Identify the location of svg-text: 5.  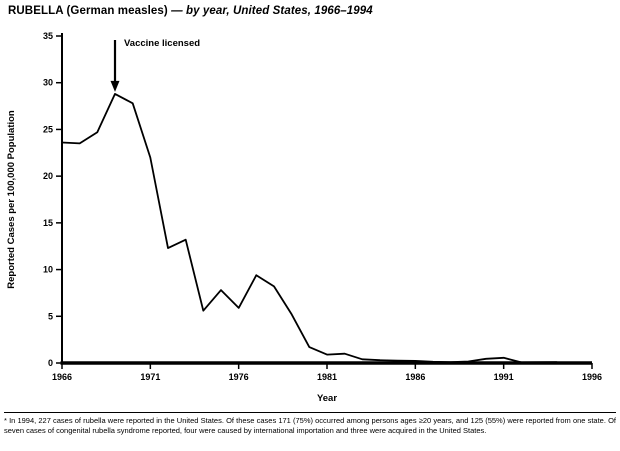
(50, 316).